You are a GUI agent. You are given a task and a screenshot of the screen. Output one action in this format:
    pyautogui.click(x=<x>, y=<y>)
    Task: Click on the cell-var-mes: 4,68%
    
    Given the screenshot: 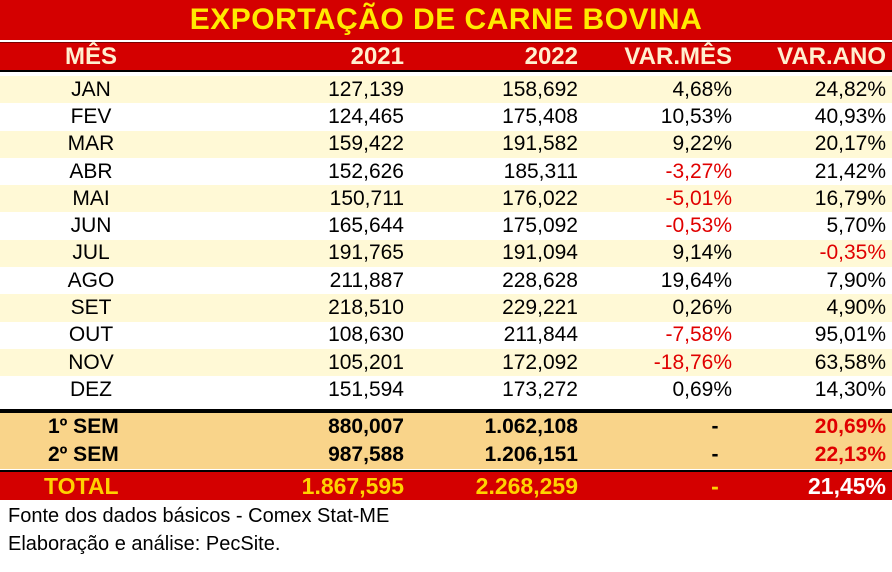 What is the action you would take?
    pyautogui.click(x=702, y=89)
    